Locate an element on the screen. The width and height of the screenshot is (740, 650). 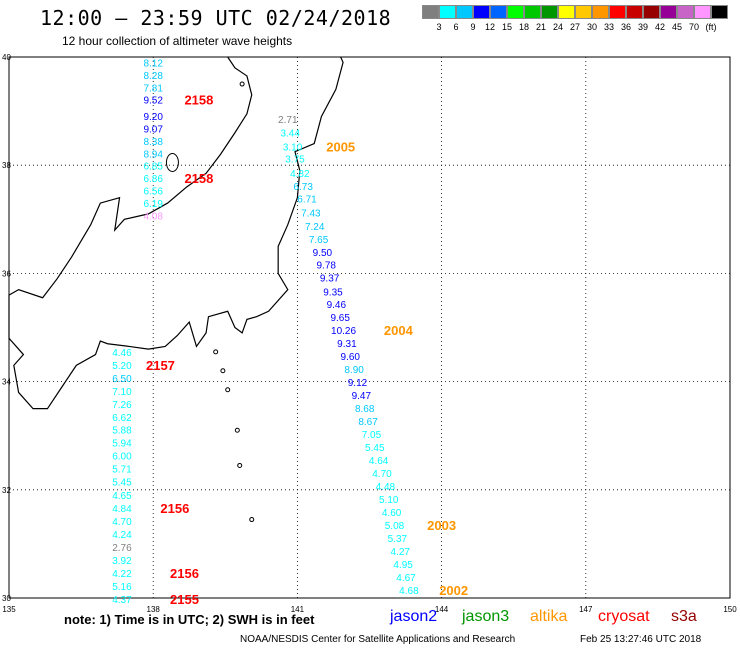
wave-height-value: 9.60 is located at coordinates (351, 357).